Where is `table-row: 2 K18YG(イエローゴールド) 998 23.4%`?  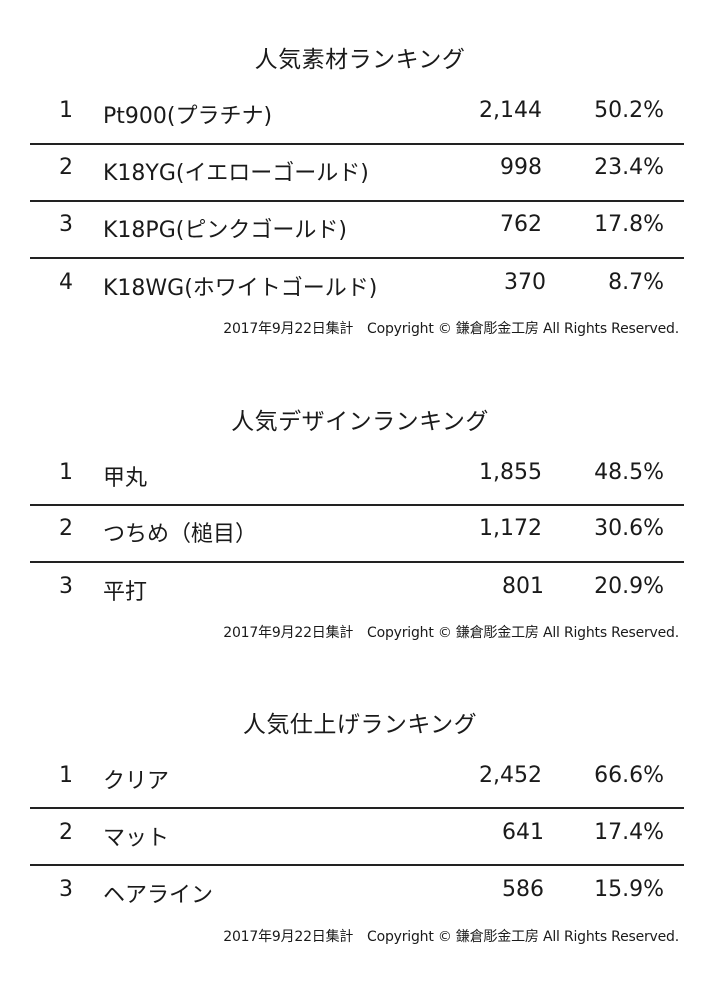
table-row: 2 K18YG(イエローゴールド) 998 23.4% is located at coordinates (360, 175).